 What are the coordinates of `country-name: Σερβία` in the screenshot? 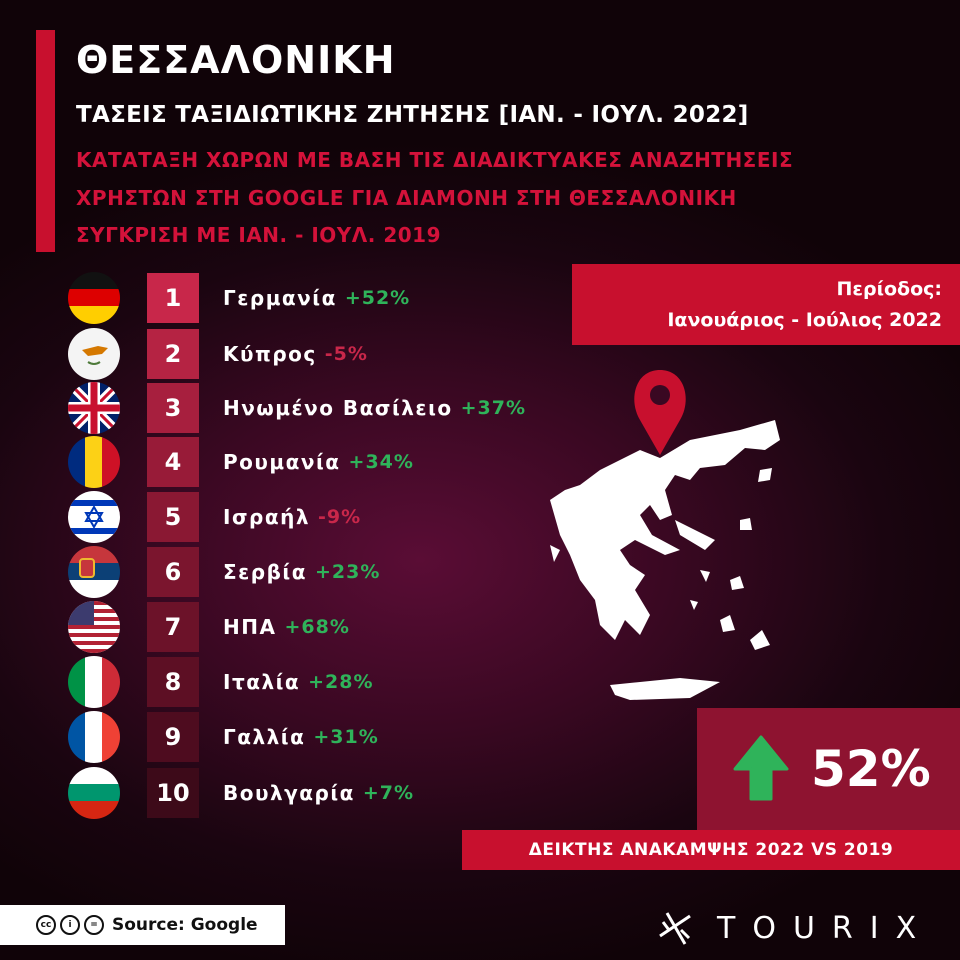 It's located at (265, 572).